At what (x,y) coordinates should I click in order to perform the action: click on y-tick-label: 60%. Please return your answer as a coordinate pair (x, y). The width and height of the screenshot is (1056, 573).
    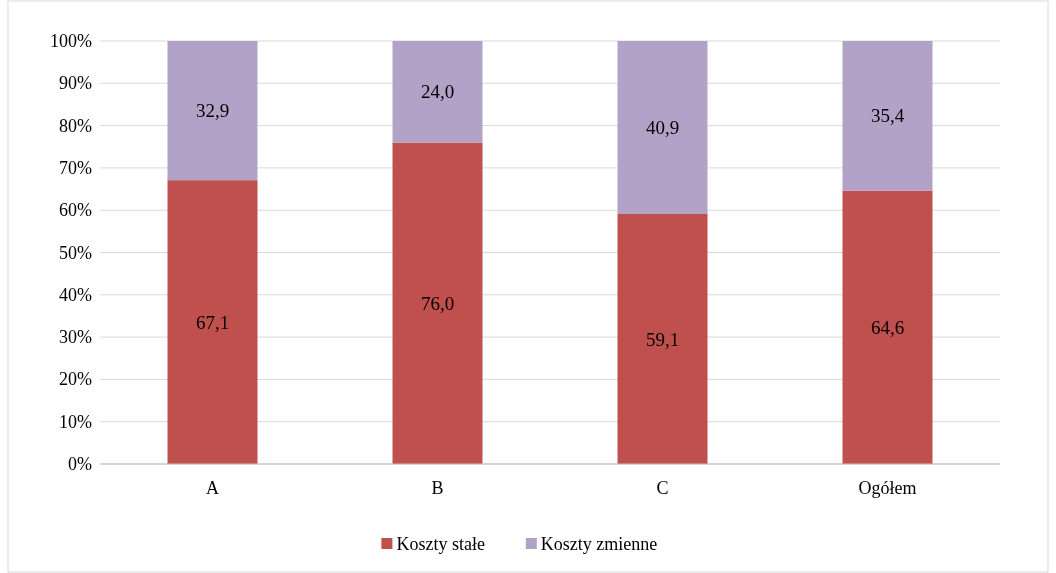
    Looking at the image, I should click on (75, 210).